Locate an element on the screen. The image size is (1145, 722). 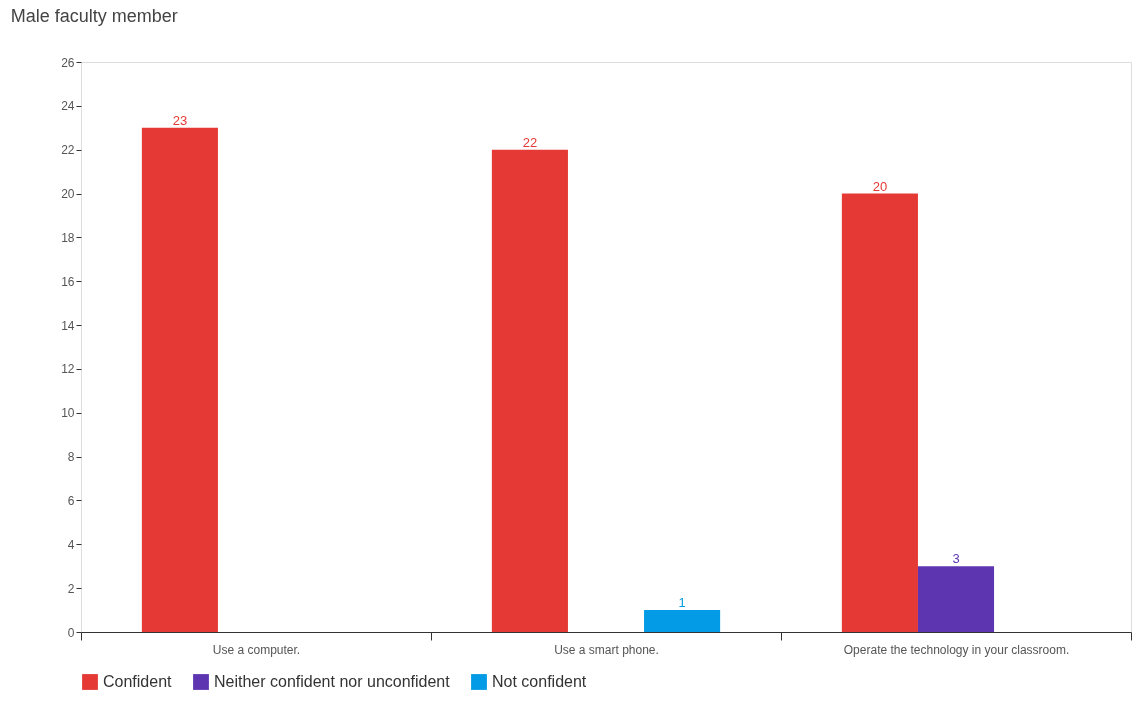
data-label: 22 is located at coordinates (530, 142).